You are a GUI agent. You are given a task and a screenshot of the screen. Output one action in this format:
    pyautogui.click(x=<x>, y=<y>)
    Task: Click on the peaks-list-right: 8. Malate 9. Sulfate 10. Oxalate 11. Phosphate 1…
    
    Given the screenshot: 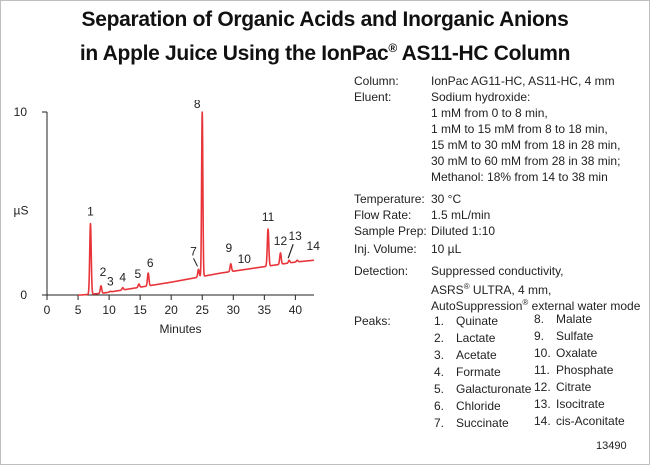 What is the action you would take?
    pyautogui.click(x=579, y=370)
    